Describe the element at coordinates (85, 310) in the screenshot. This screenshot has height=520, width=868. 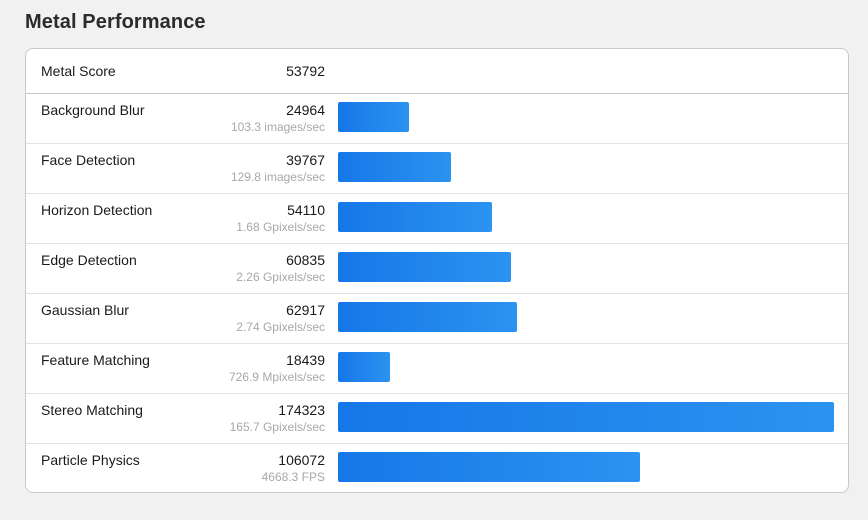
I see `workload-name: Gaussian Blur` at that location.